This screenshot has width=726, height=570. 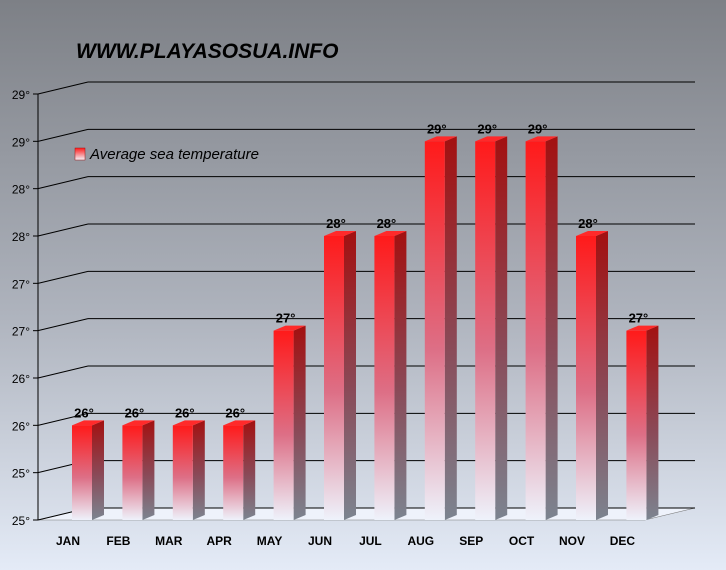 What do you see at coordinates (522, 541) in the screenshot?
I see `x-tick-label: OCT` at bounding box center [522, 541].